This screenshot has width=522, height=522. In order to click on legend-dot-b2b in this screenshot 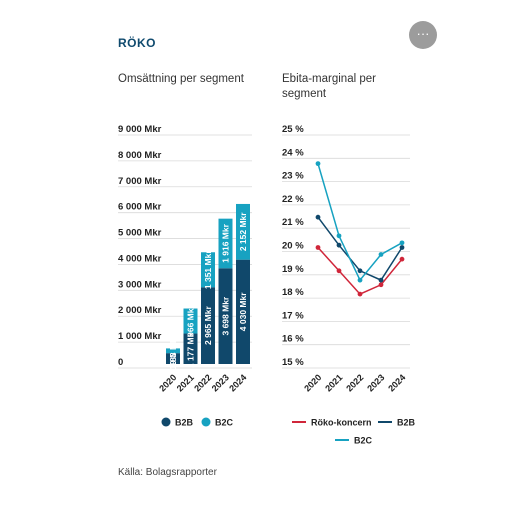, I will do `click(166, 422)`.